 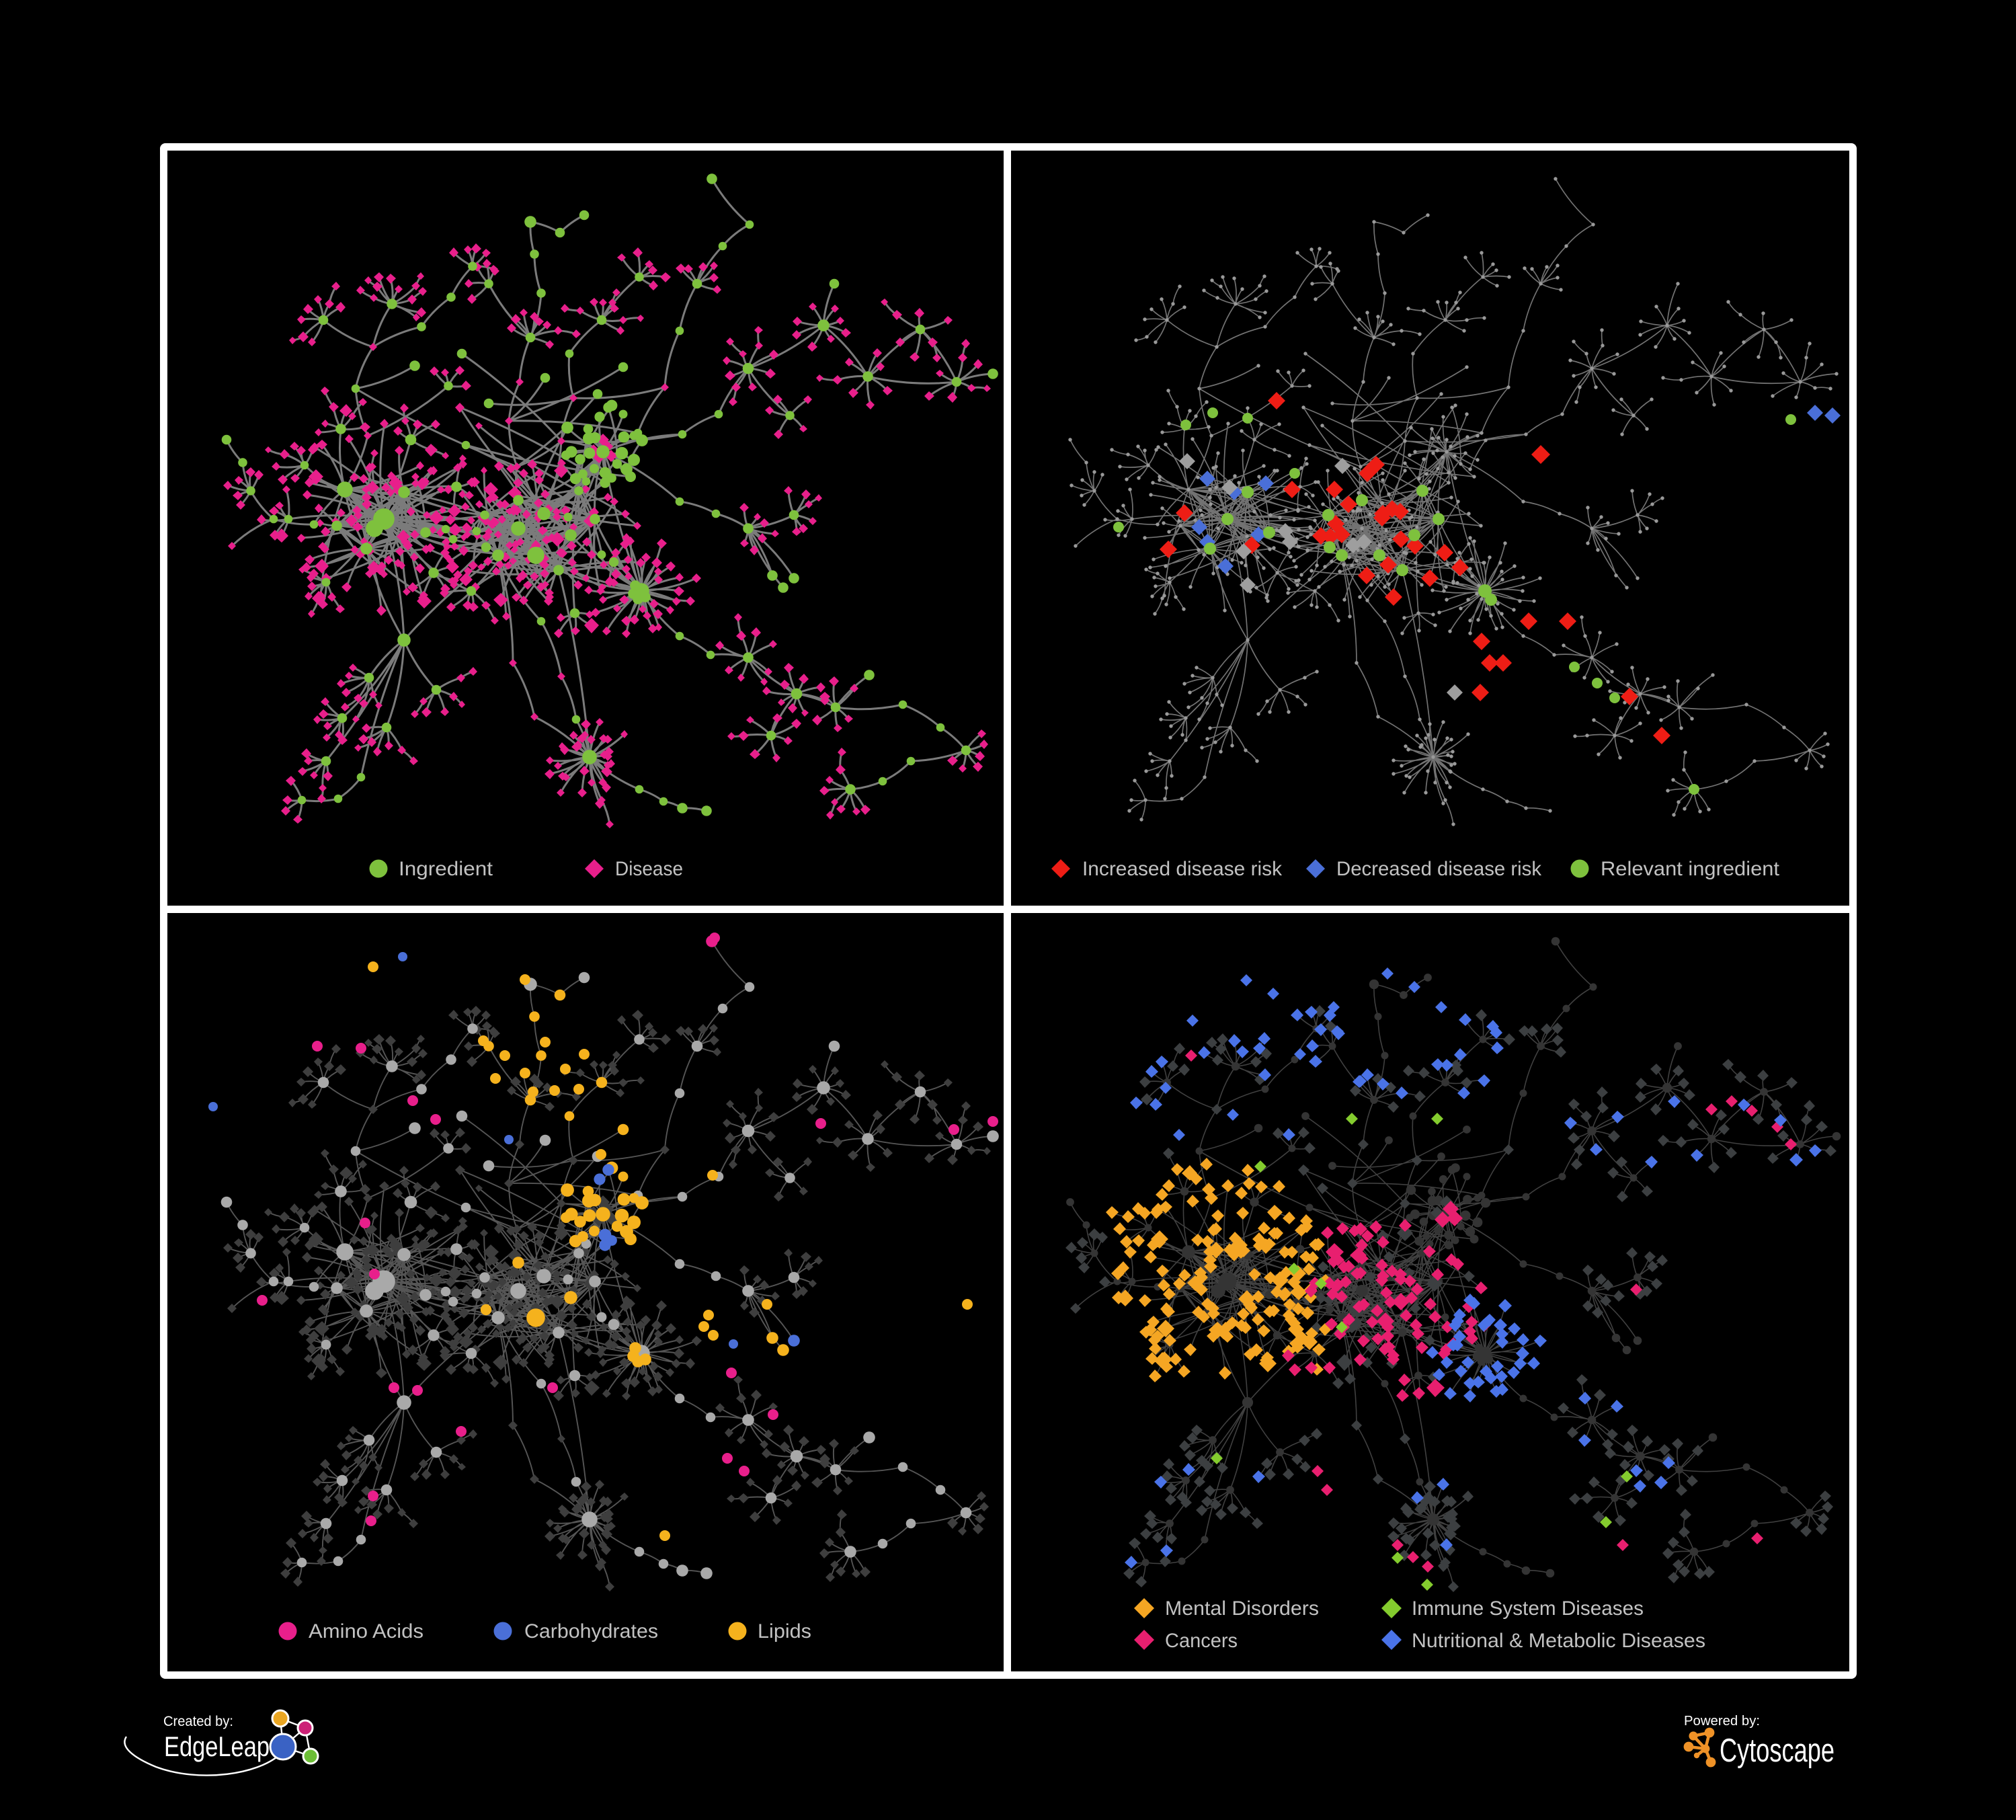 What do you see at coordinates (1182, 869) in the screenshot?
I see `svg-text: Increased disease risk` at bounding box center [1182, 869].